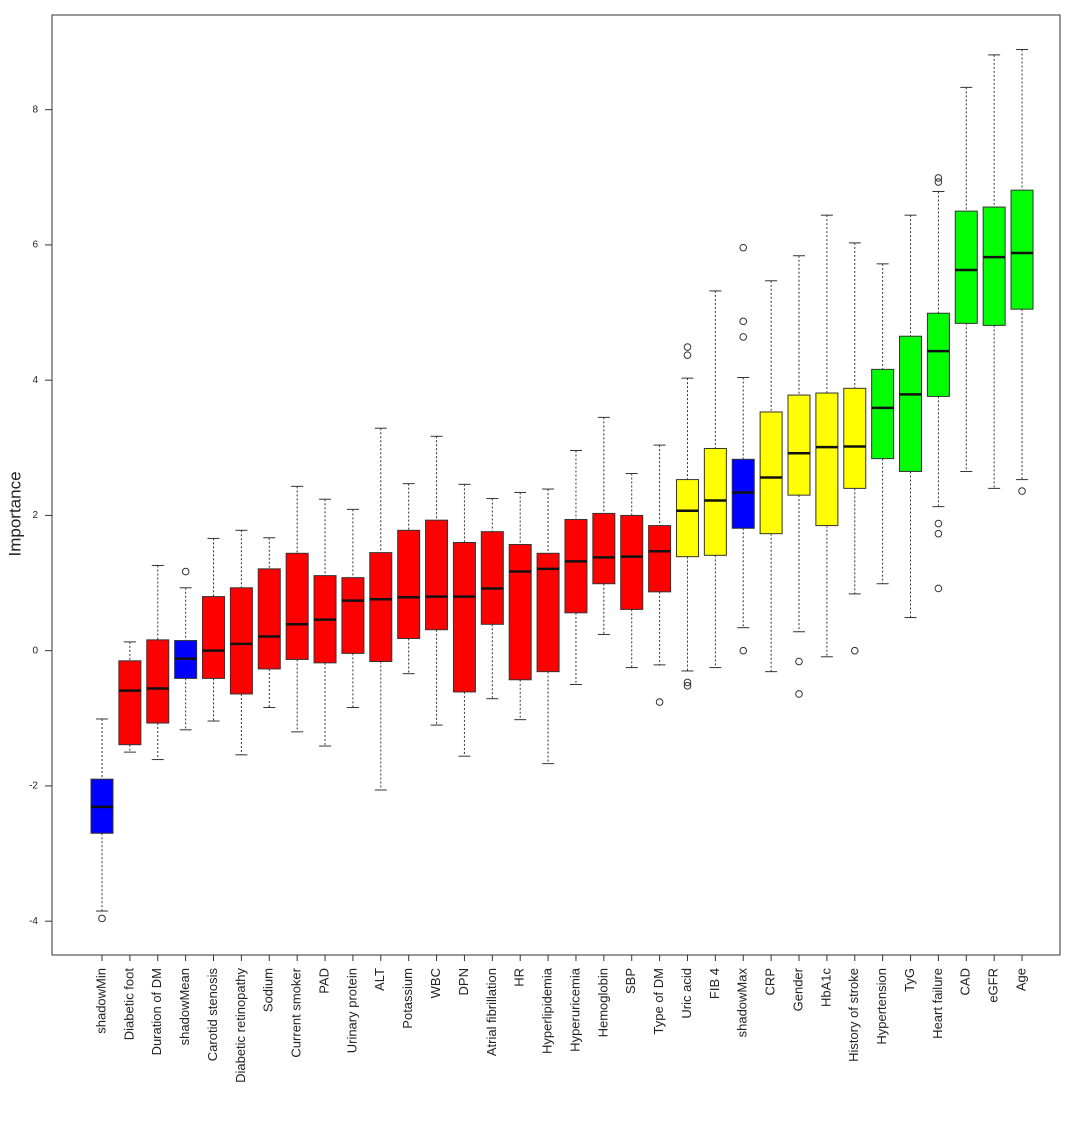 Image resolution: width=1080 pixels, height=1129 pixels. Describe the element at coordinates (351, 1010) in the screenshot. I see `x-tick-label: Urinary protein` at that location.